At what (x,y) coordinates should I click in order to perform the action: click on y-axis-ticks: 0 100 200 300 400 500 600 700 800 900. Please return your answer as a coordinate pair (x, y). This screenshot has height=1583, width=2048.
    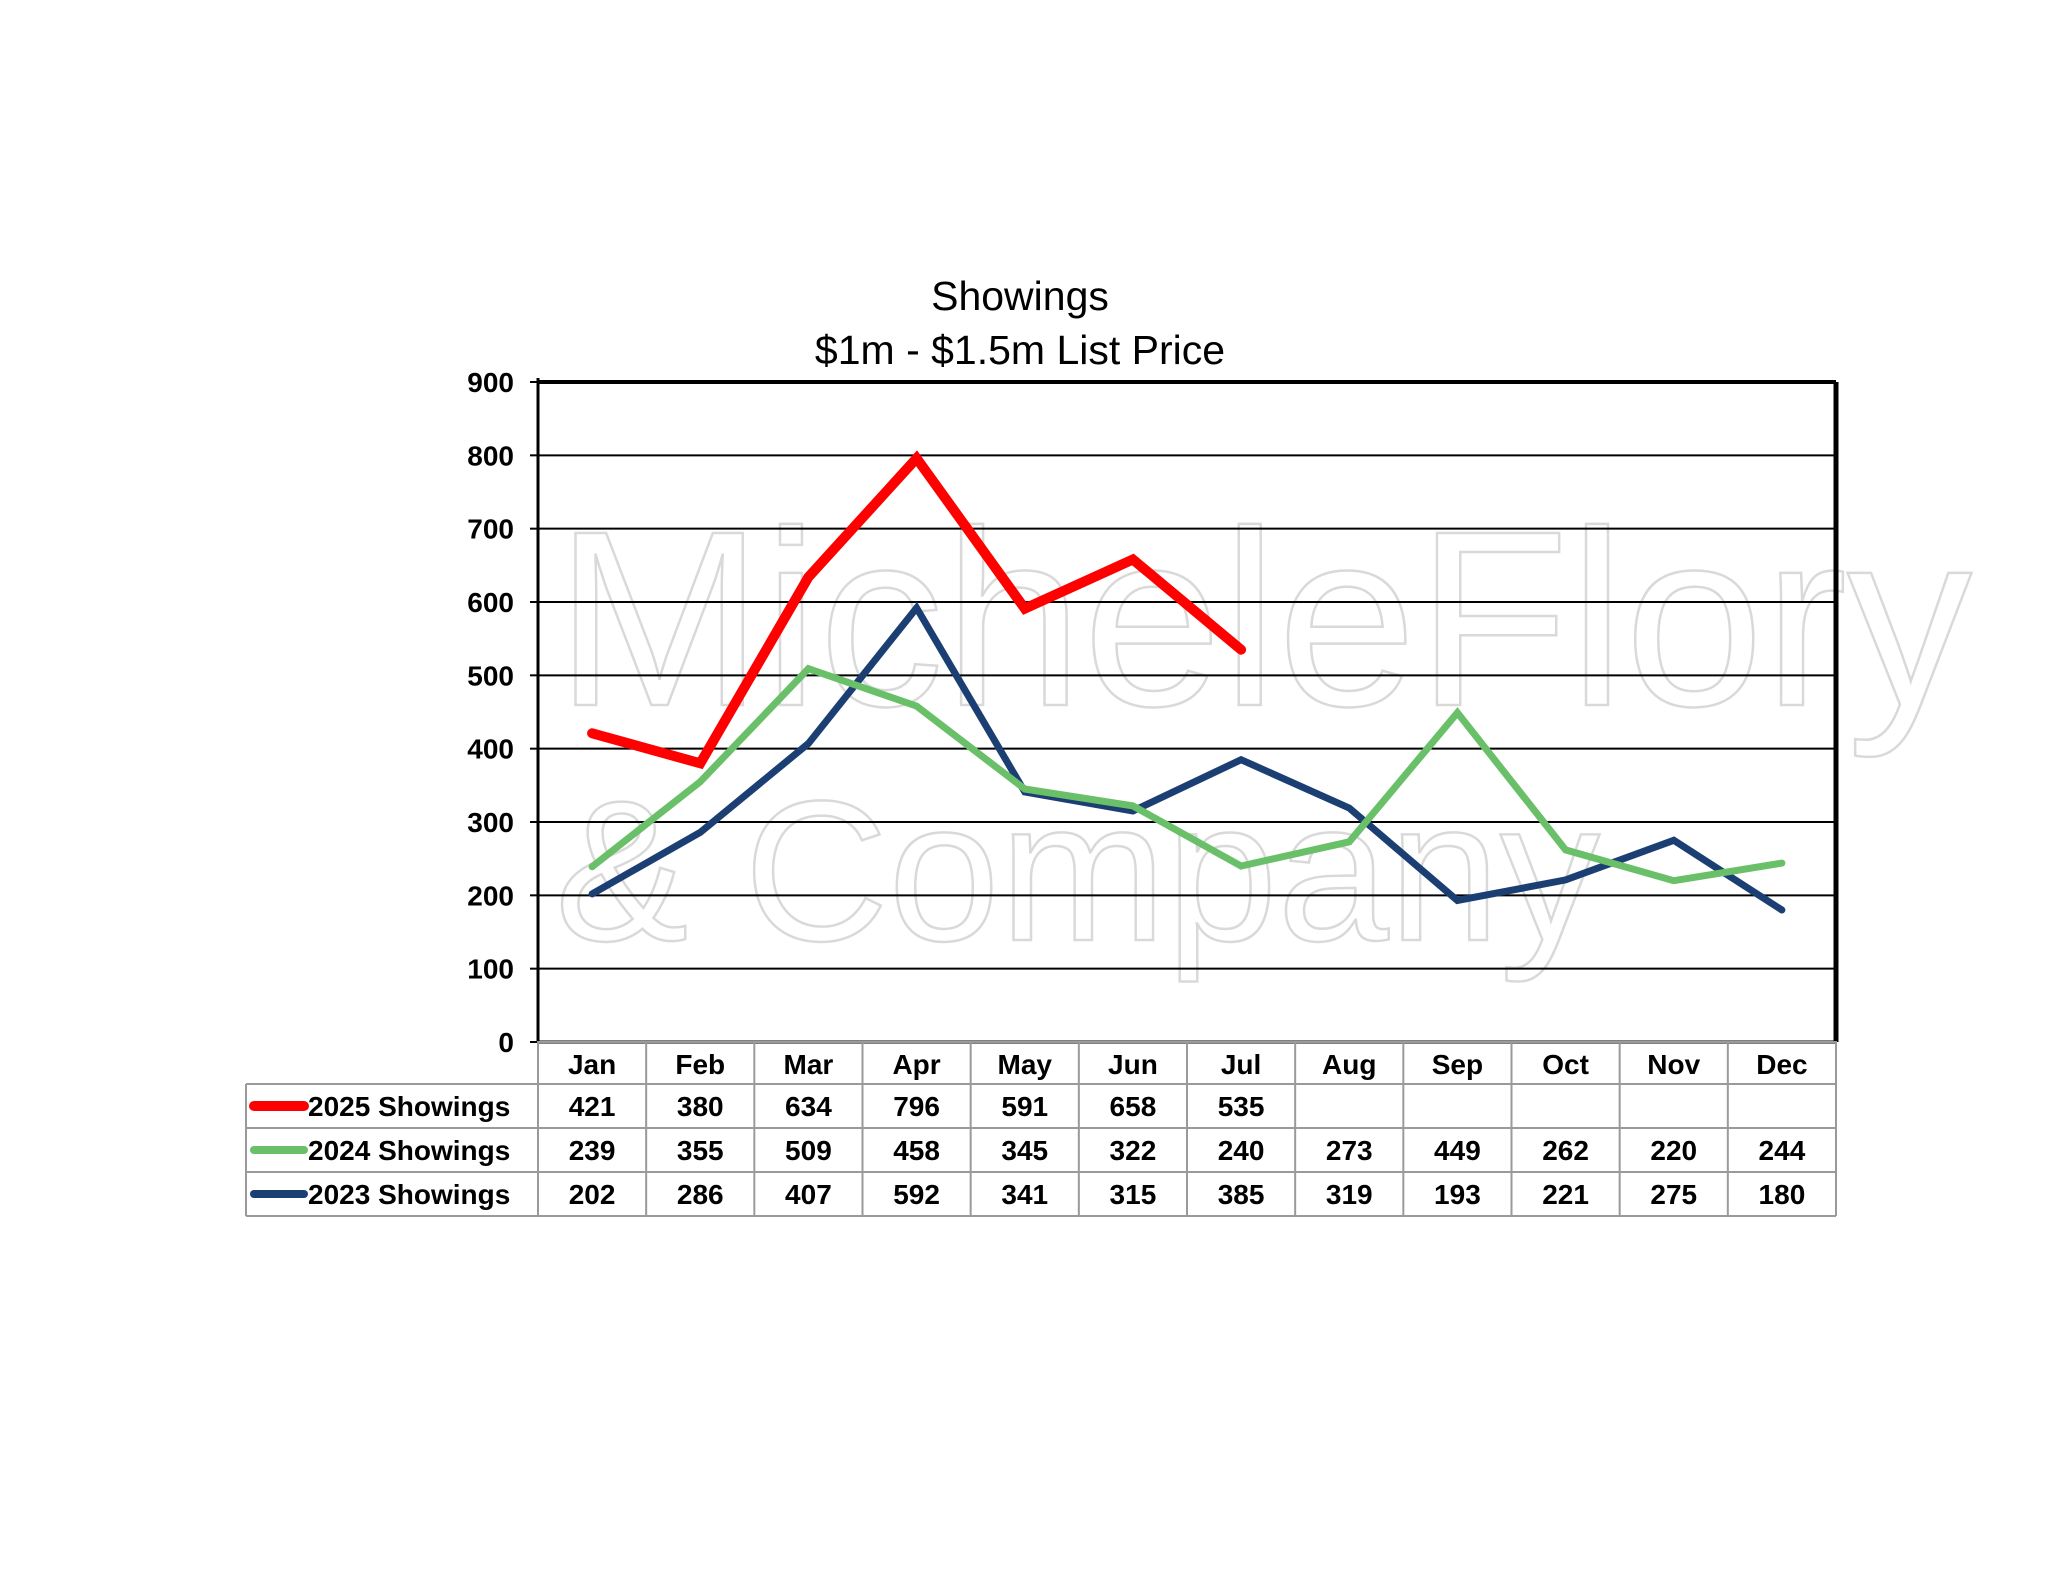
    Looking at the image, I should click on (490, 712).